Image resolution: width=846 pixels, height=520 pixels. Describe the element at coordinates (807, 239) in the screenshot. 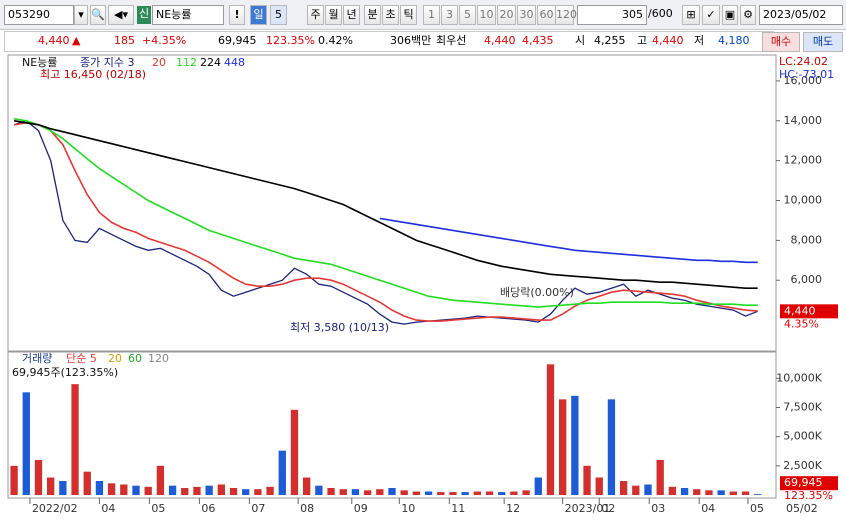

I see `y-tick-label: 8,000` at that location.